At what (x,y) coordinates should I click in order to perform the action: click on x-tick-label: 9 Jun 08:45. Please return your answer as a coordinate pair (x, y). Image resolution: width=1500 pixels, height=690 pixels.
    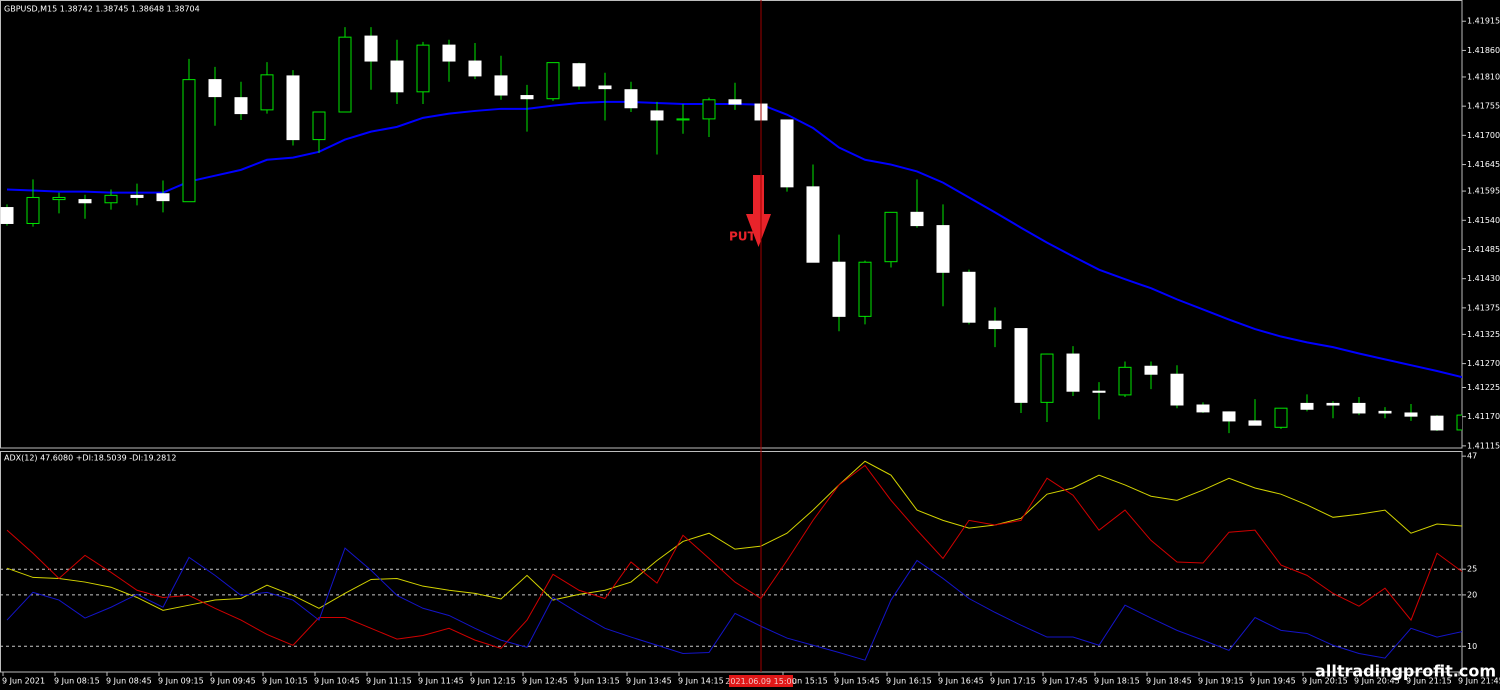
    Looking at the image, I should click on (129, 681).